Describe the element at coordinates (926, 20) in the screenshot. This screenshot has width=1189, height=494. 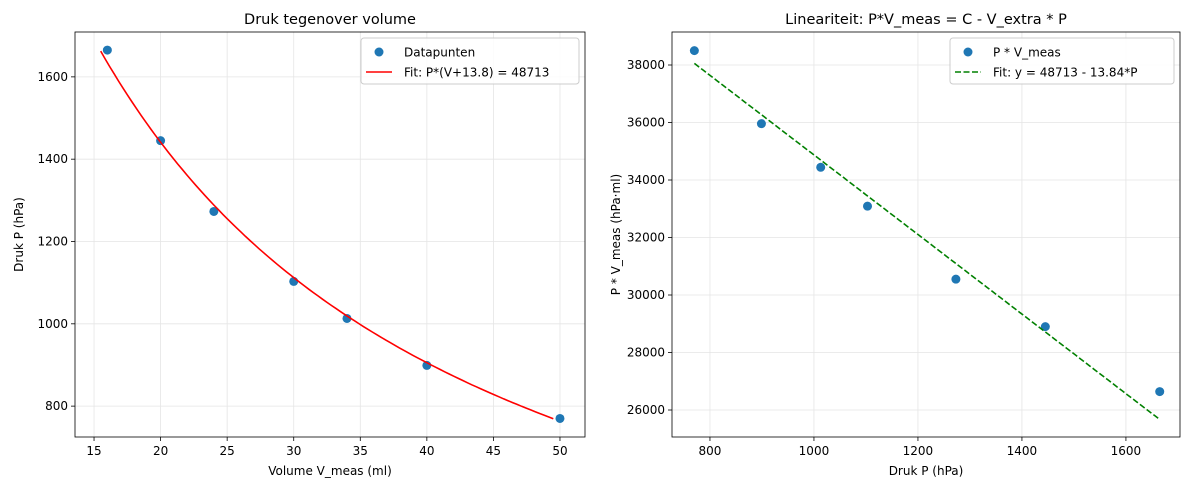
I see `chart-title: Lineariteit: P*V_meas = C - V_extra * P` at that location.